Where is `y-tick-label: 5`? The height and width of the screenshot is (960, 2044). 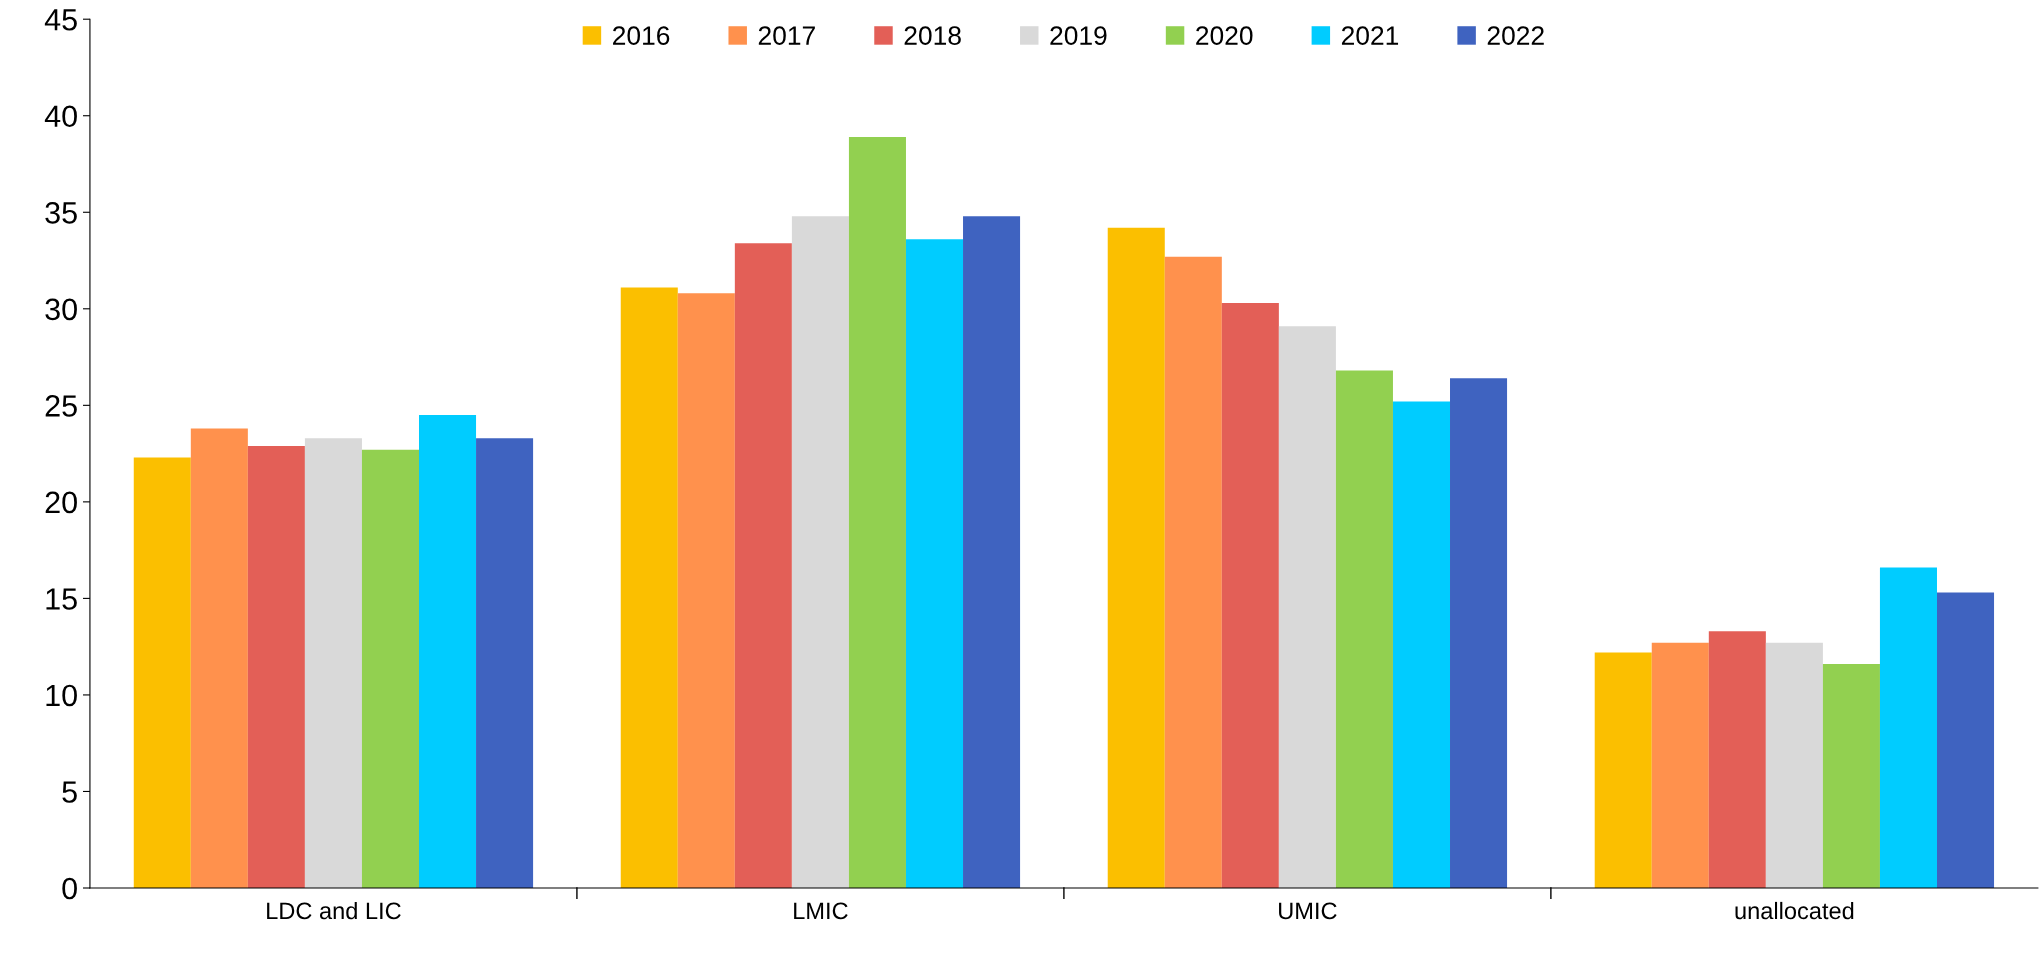 y-tick-label: 5 is located at coordinates (69, 792).